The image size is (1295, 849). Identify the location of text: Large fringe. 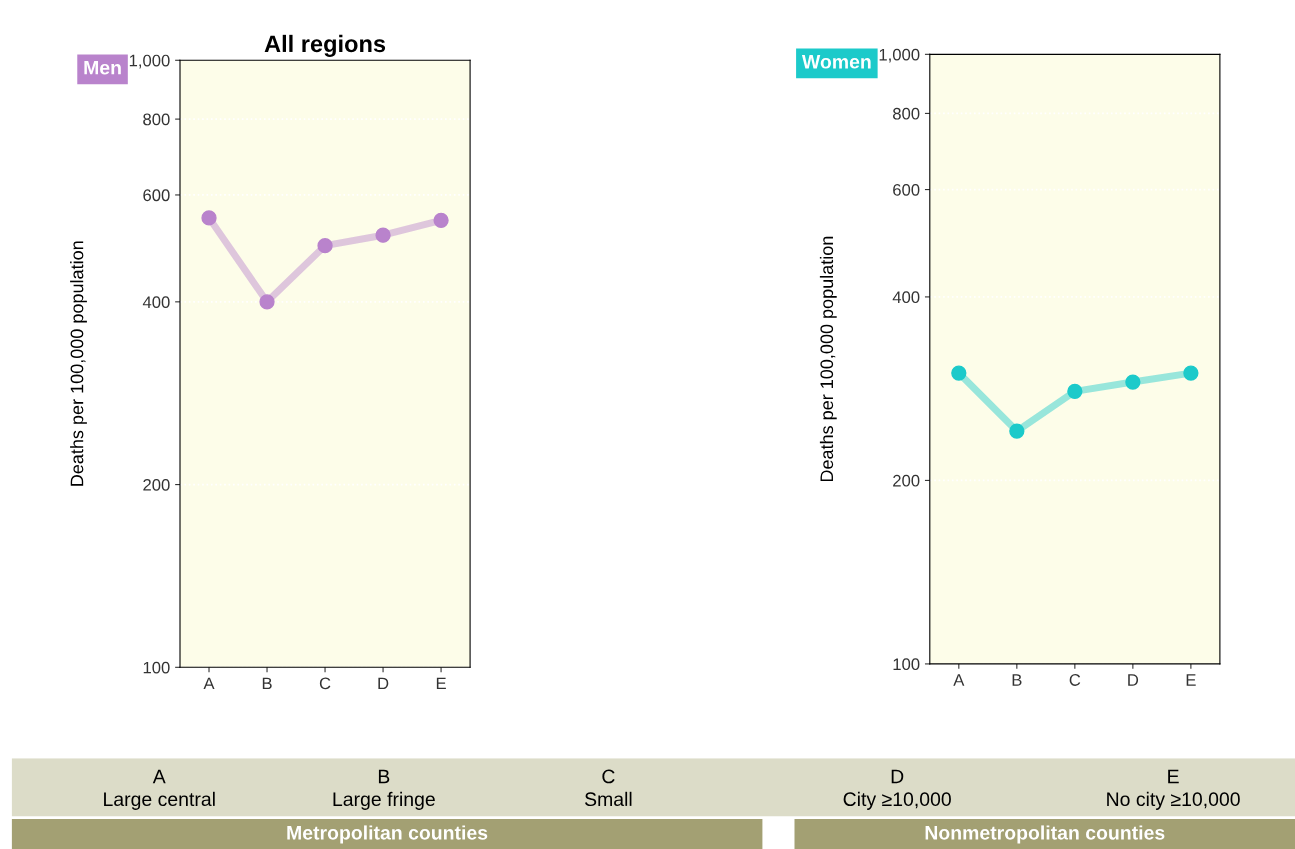
(384, 800).